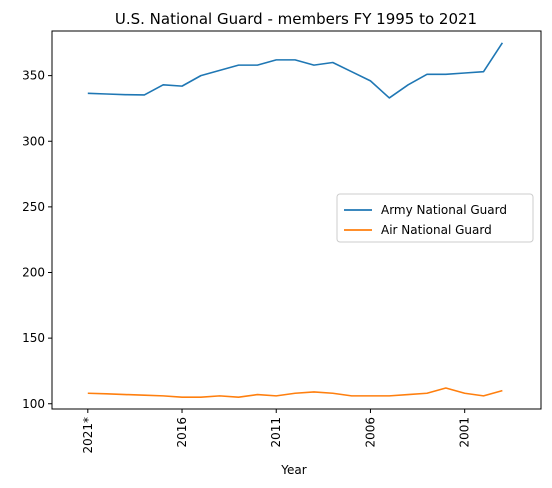  Describe the element at coordinates (370, 432) in the screenshot. I see `x-tick-label: 2006` at that location.